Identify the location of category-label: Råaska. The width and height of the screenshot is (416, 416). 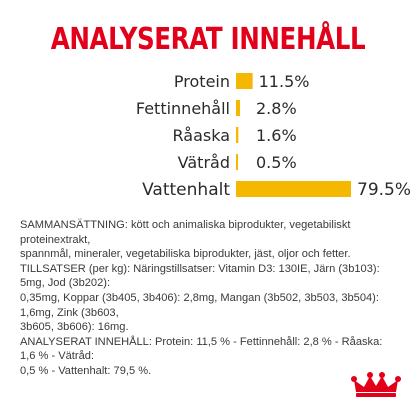
(202, 135).